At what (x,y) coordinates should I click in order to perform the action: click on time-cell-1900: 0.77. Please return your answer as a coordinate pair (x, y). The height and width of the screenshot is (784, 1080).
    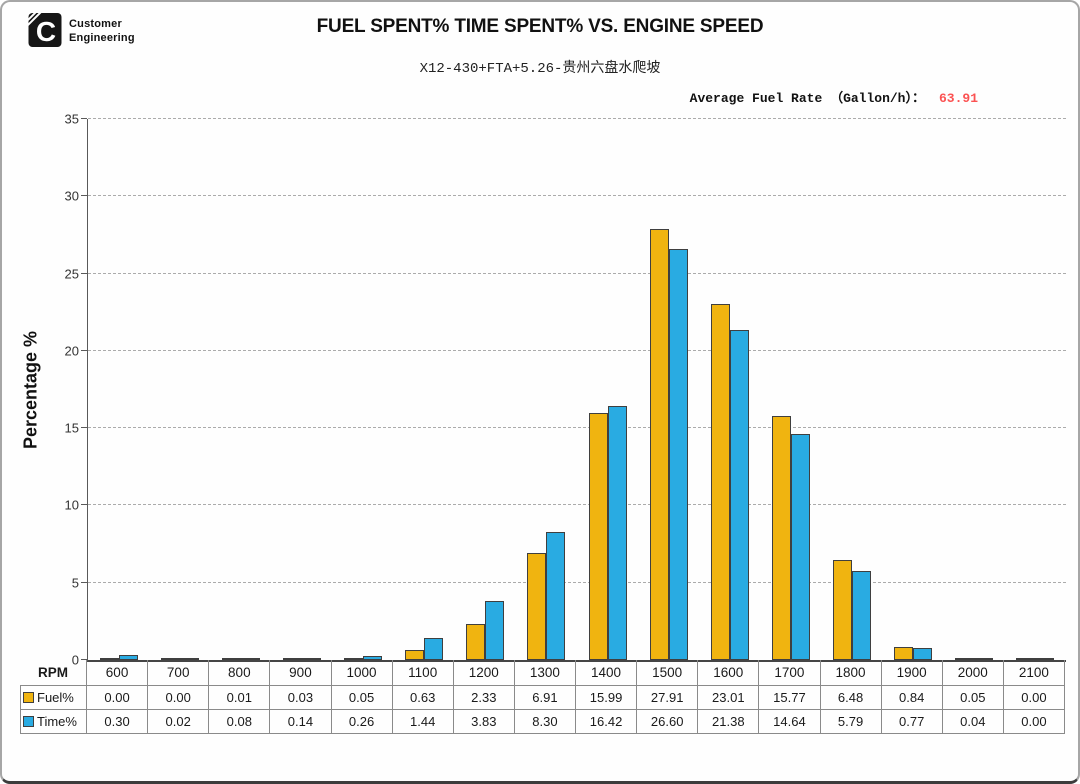
    Looking at the image, I should click on (912, 722).